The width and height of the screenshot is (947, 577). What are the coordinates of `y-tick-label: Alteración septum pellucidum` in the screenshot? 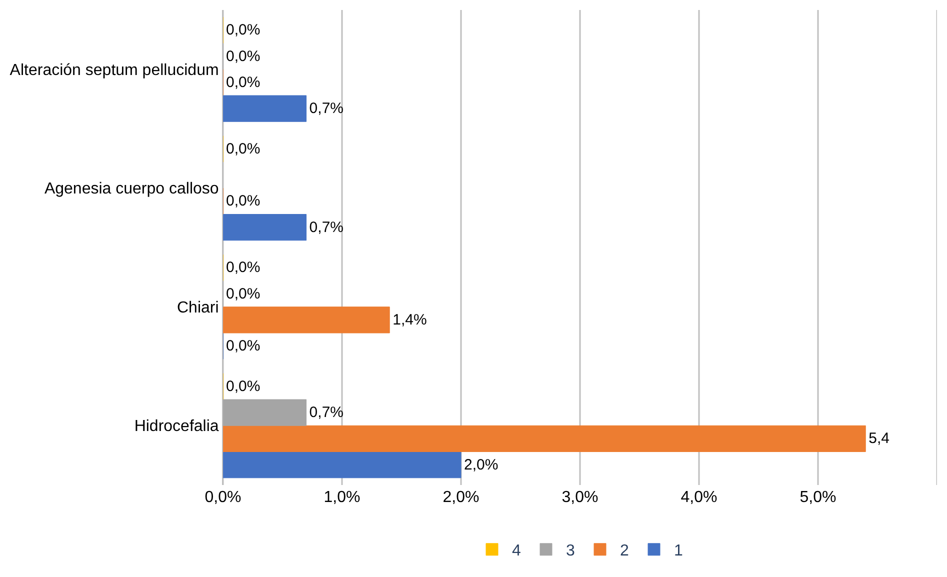 It's located at (114, 70).